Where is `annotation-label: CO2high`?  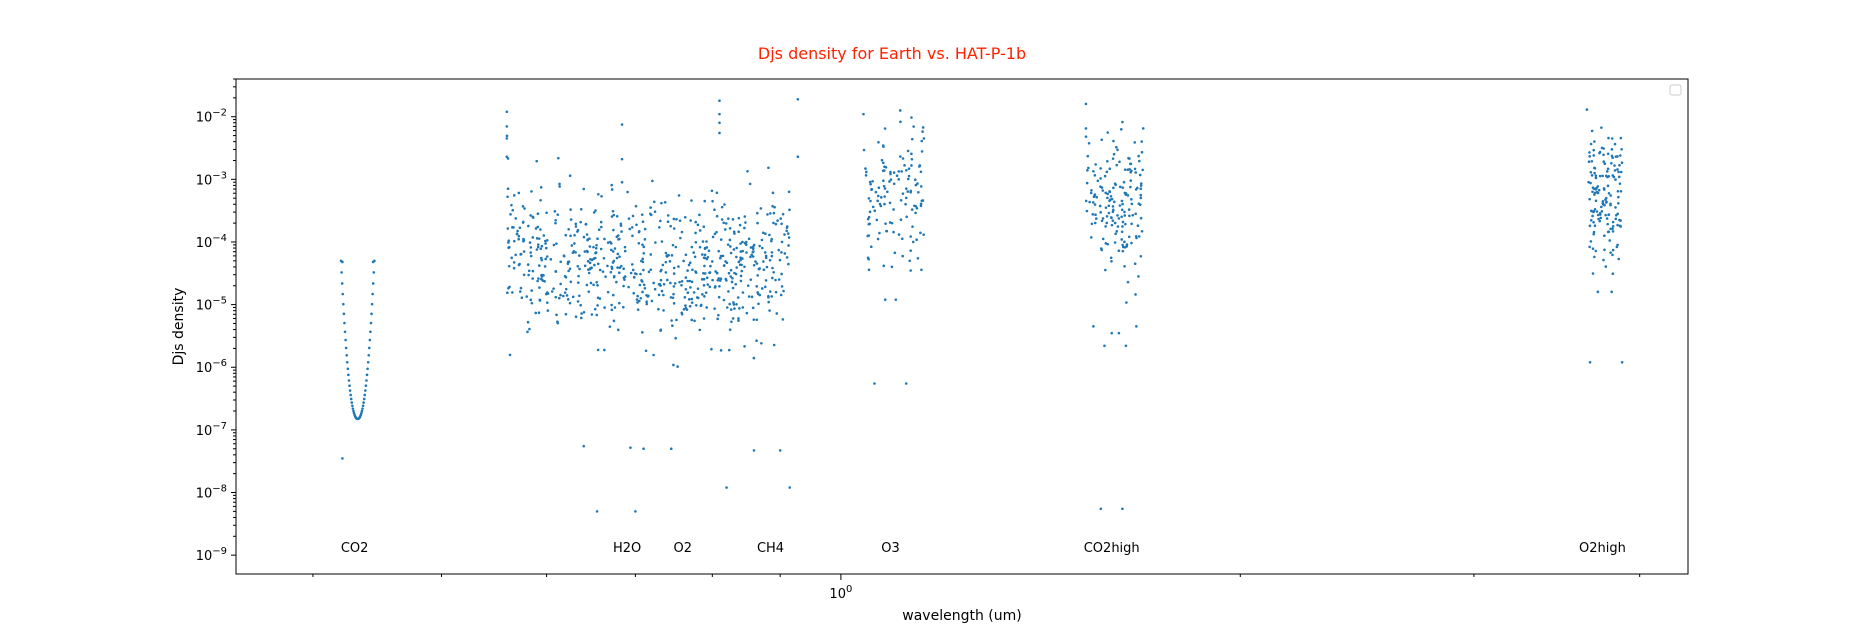 annotation-label: CO2high is located at coordinates (1112, 548).